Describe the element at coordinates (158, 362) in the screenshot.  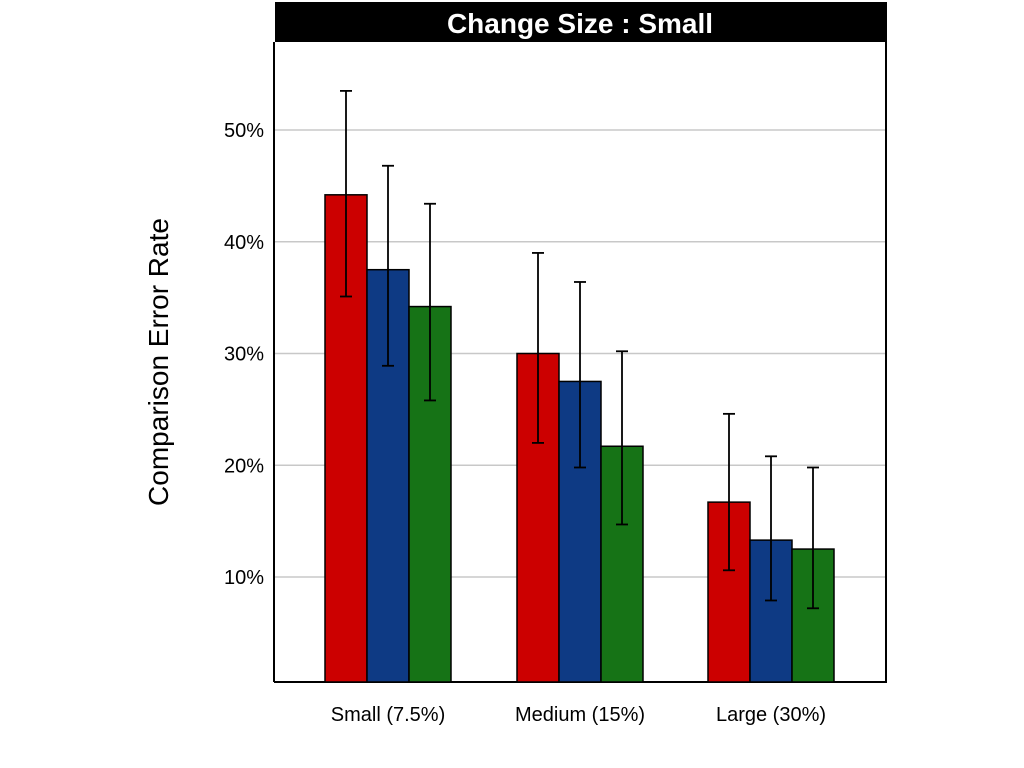
I see `y-axis-title: Comparison Error Rate` at that location.